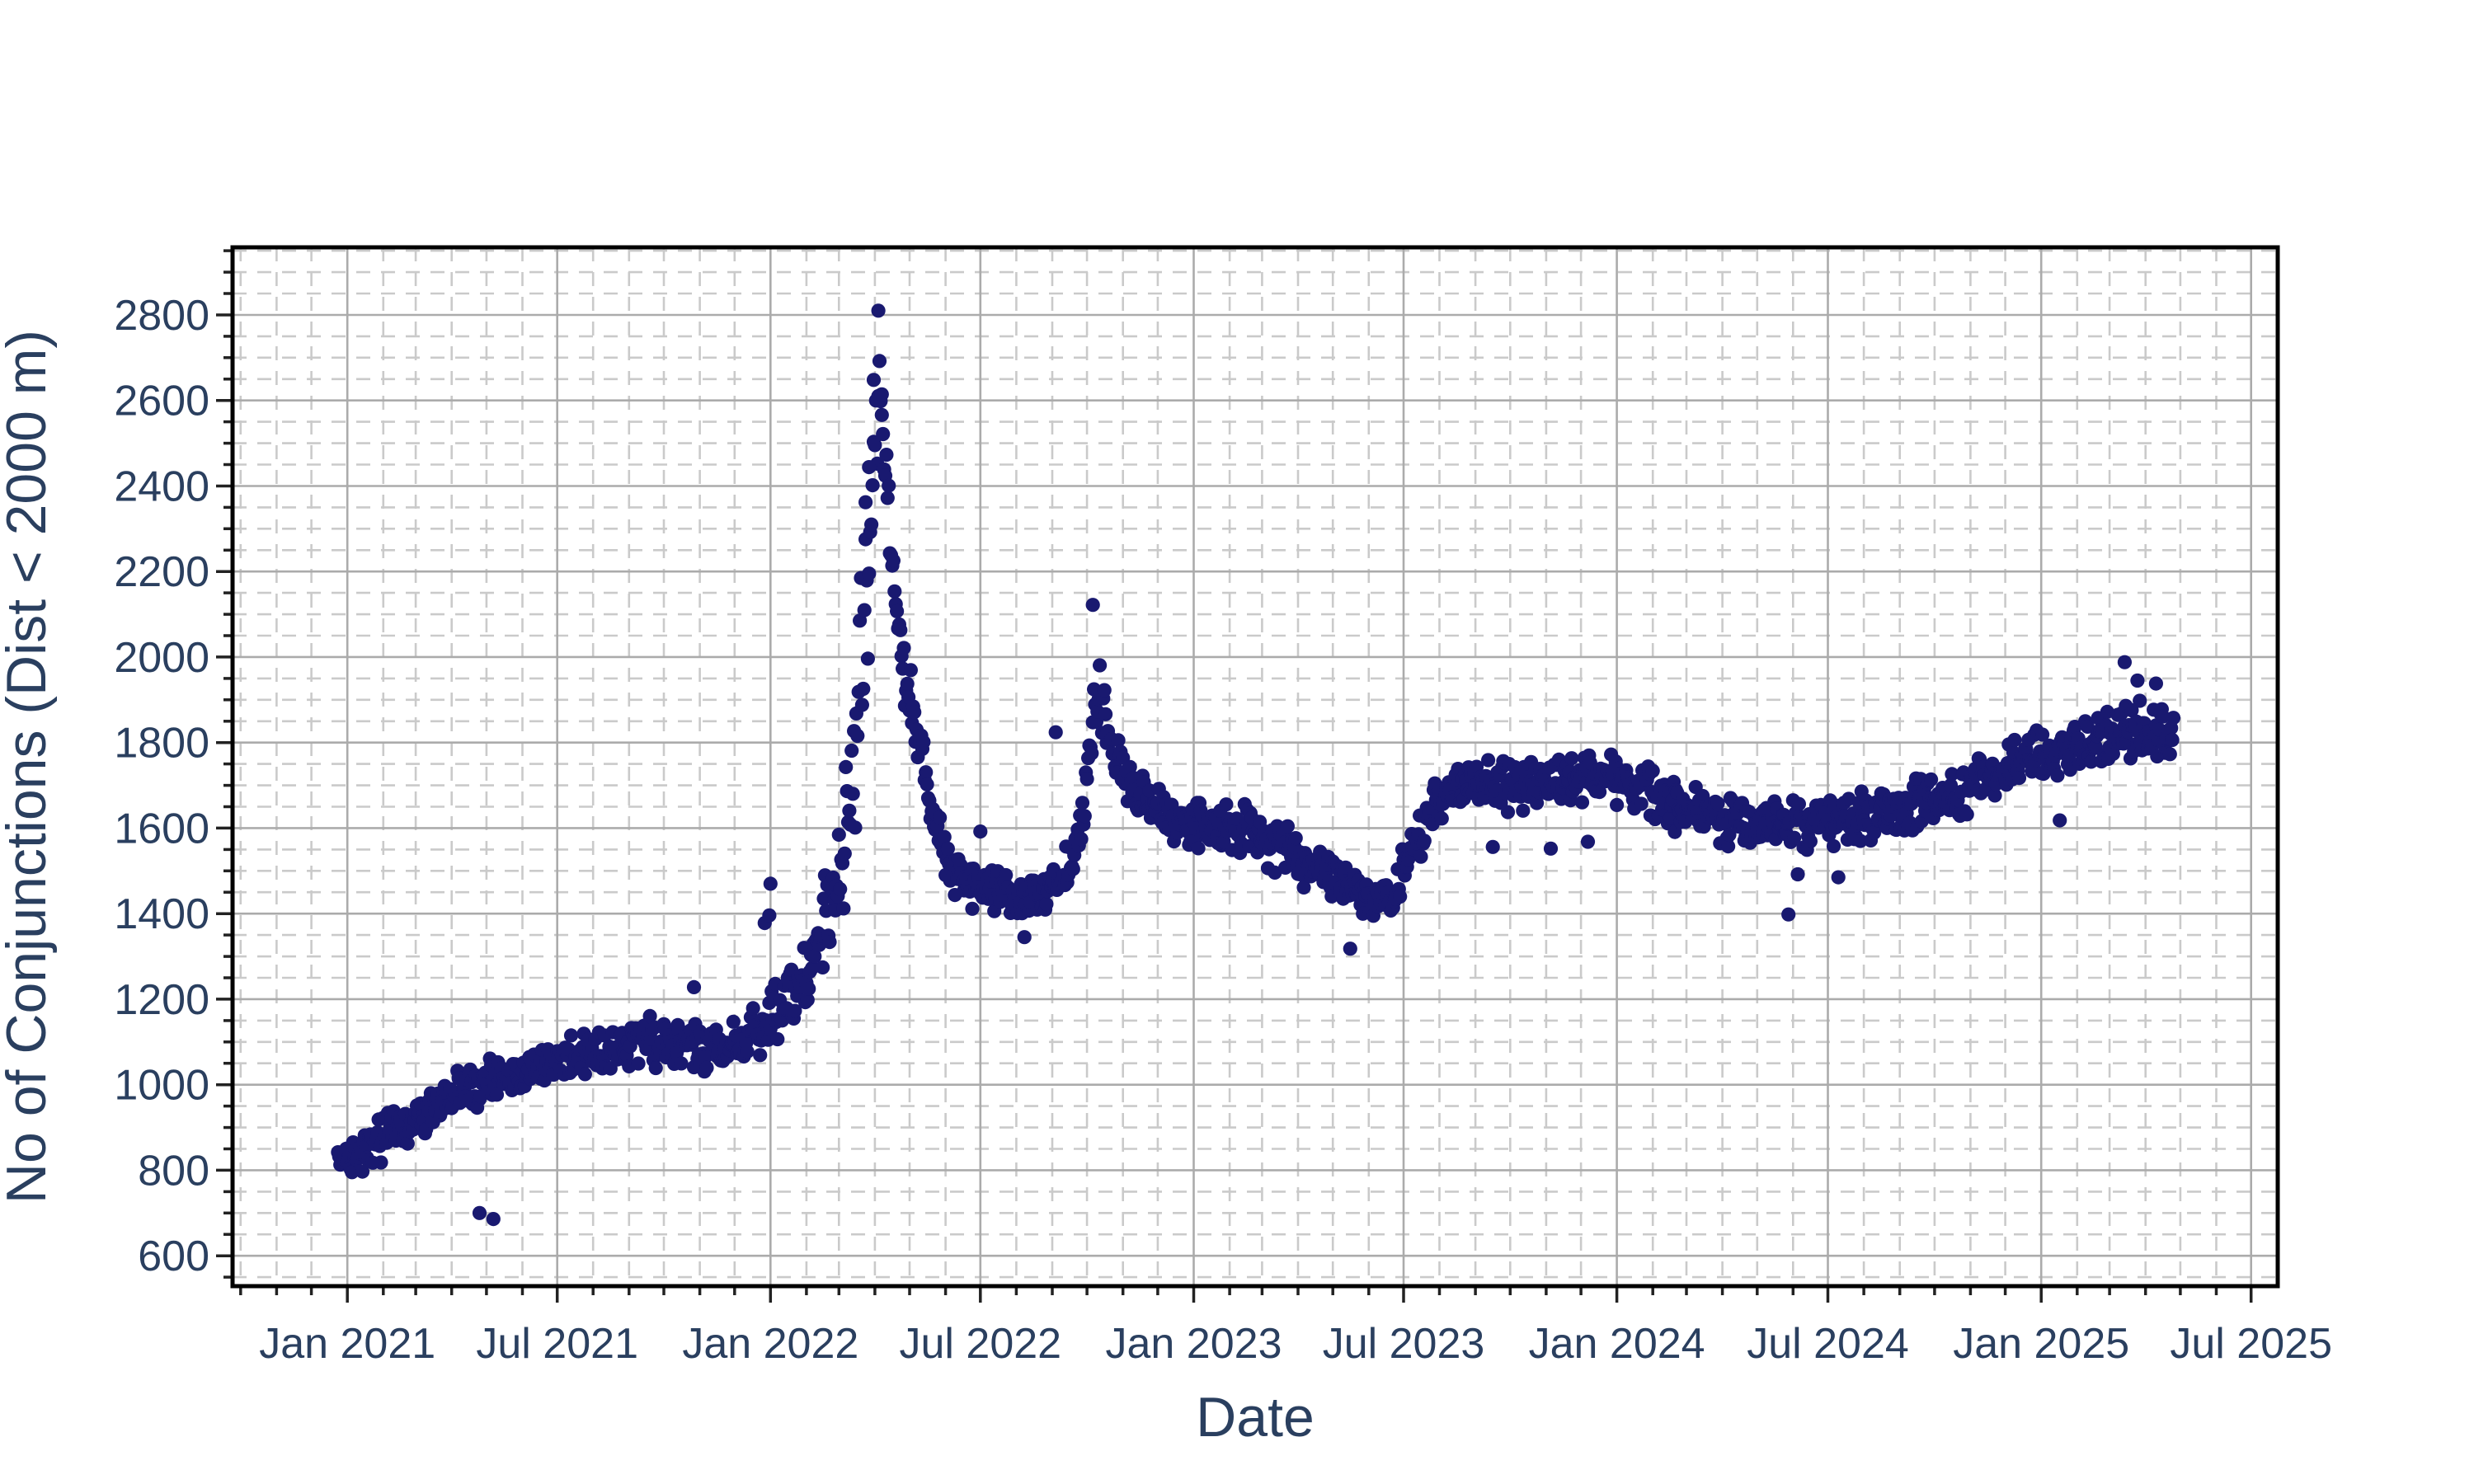 The height and width of the screenshot is (1484, 2474). What do you see at coordinates (557, 1344) in the screenshot?
I see `x-tick-label: Jul 2021` at bounding box center [557, 1344].